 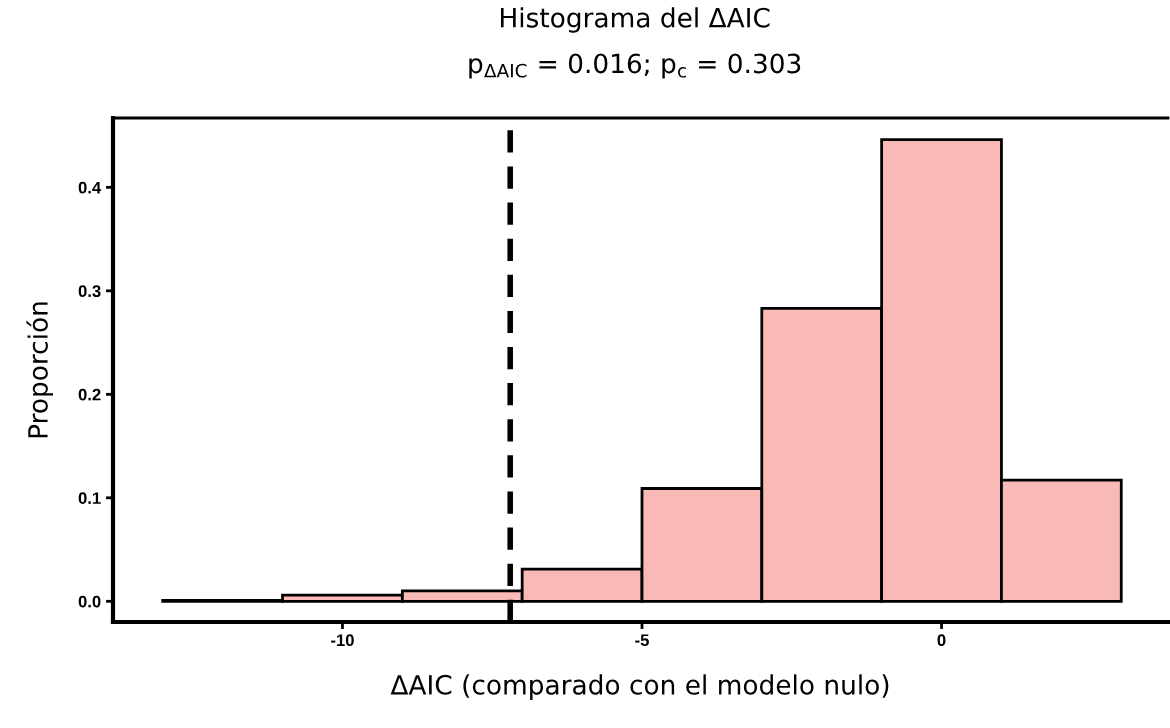 What do you see at coordinates (941, 640) in the screenshot?
I see `x-tick-label: 0` at bounding box center [941, 640].